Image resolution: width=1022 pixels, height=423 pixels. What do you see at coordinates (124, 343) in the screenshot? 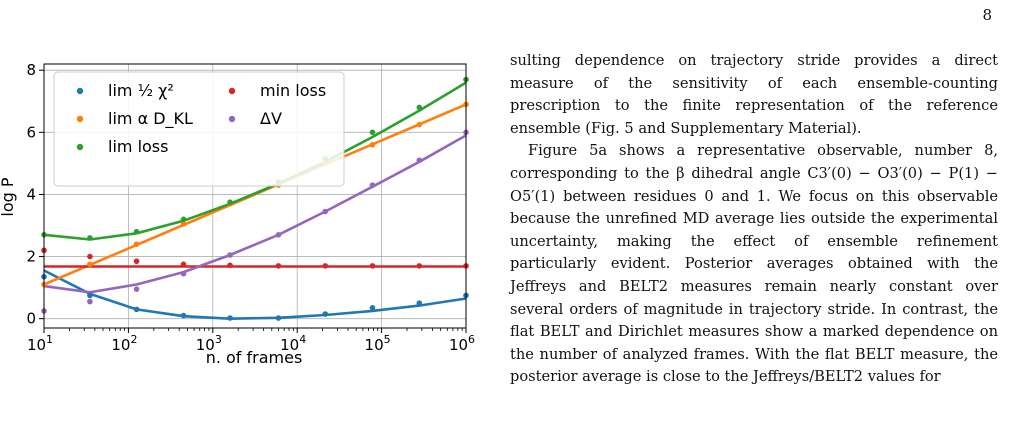
I see `x-tick-label: 10²` at bounding box center [124, 343].